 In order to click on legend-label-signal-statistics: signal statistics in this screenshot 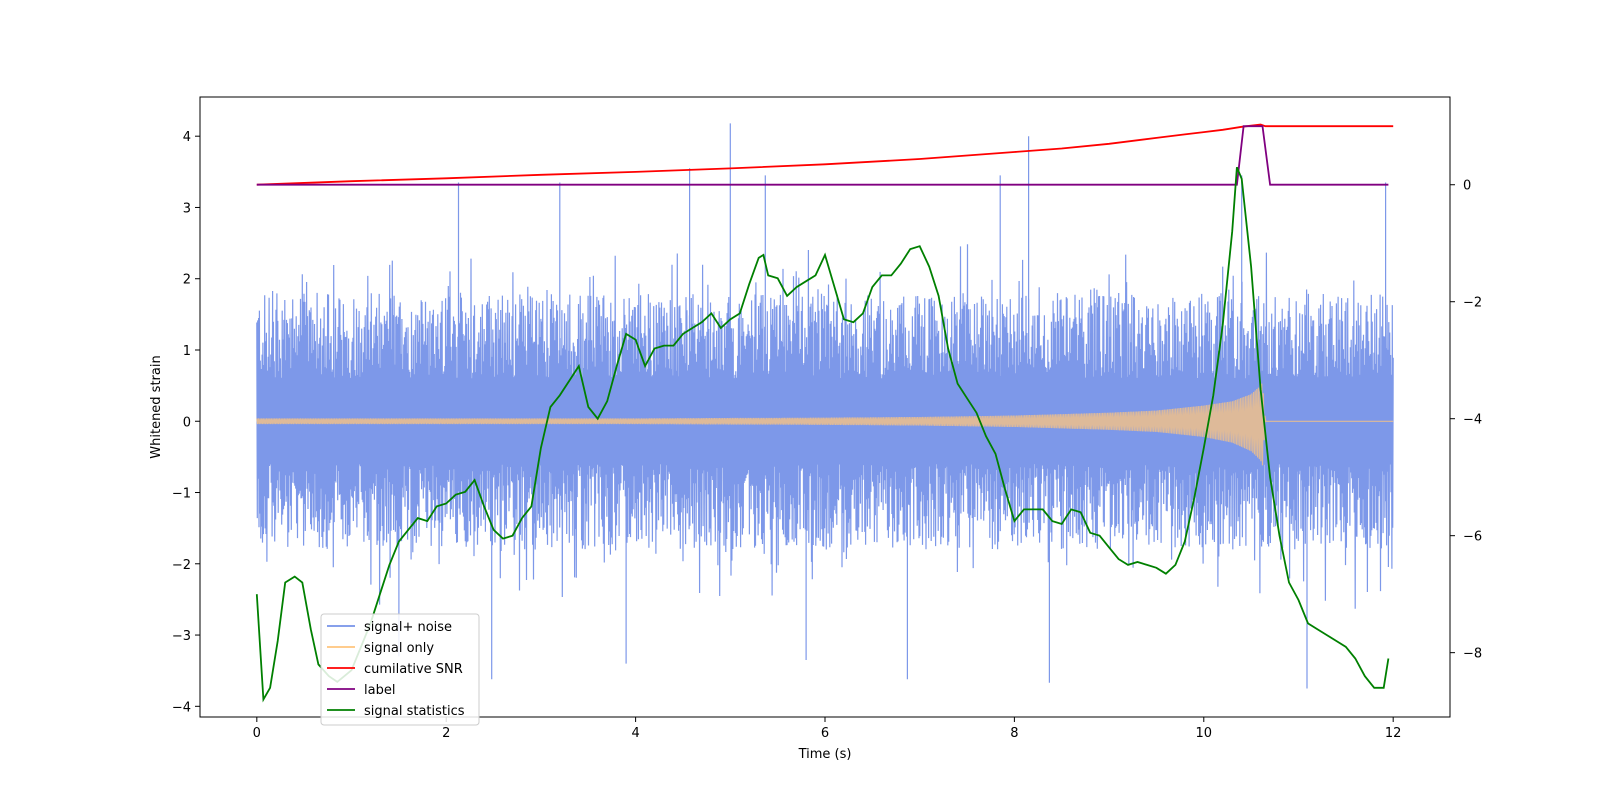, I will do `click(414, 711)`.